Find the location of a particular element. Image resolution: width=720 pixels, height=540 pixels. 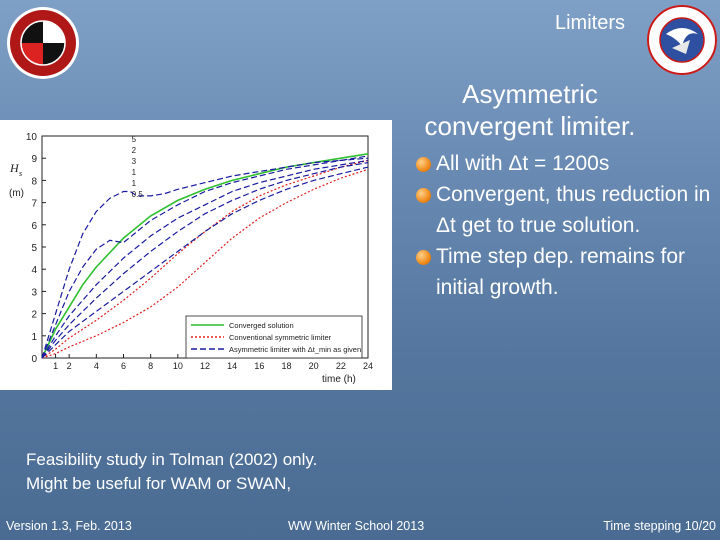

legend-label: Converged solution is located at coordinates (261, 325).